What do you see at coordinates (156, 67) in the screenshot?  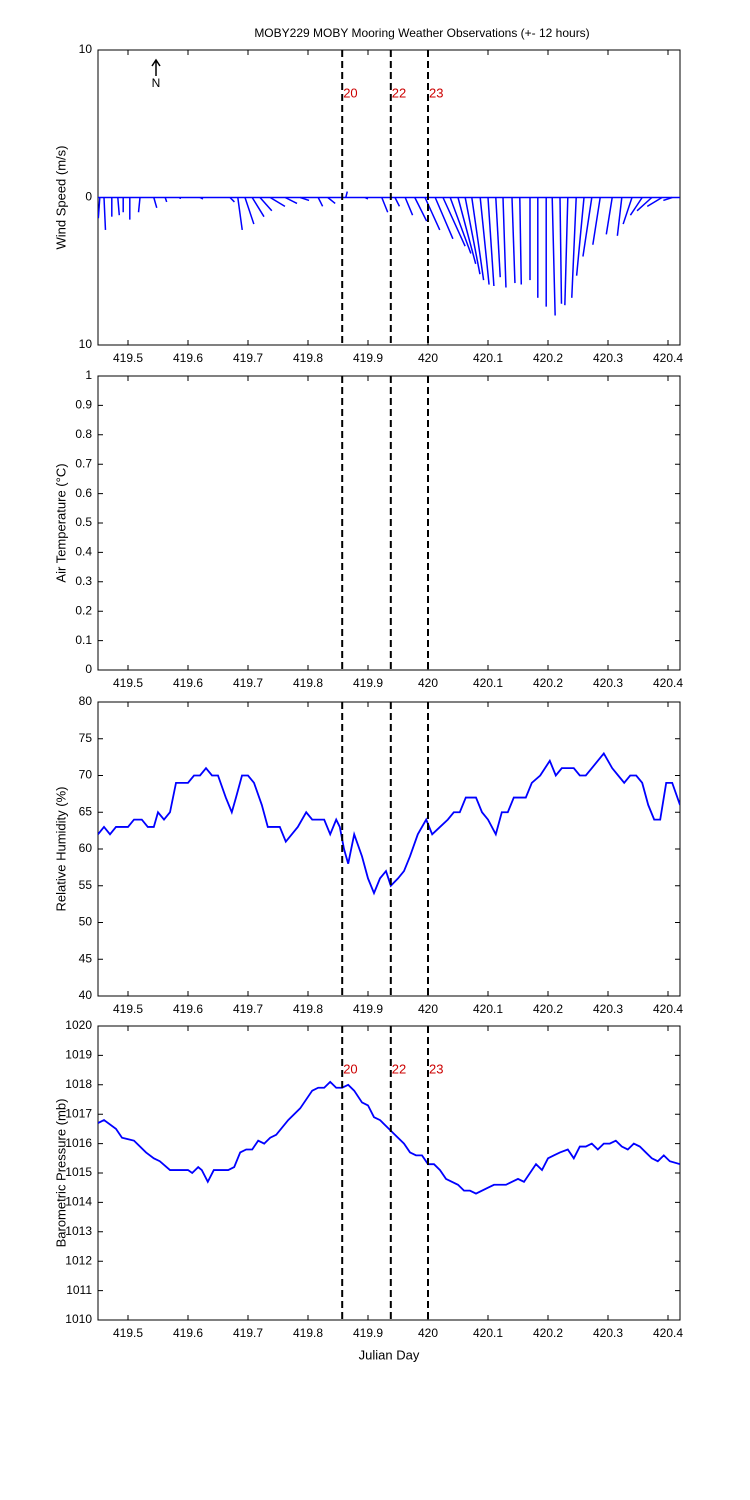 I see `north-arrow` at bounding box center [156, 67].